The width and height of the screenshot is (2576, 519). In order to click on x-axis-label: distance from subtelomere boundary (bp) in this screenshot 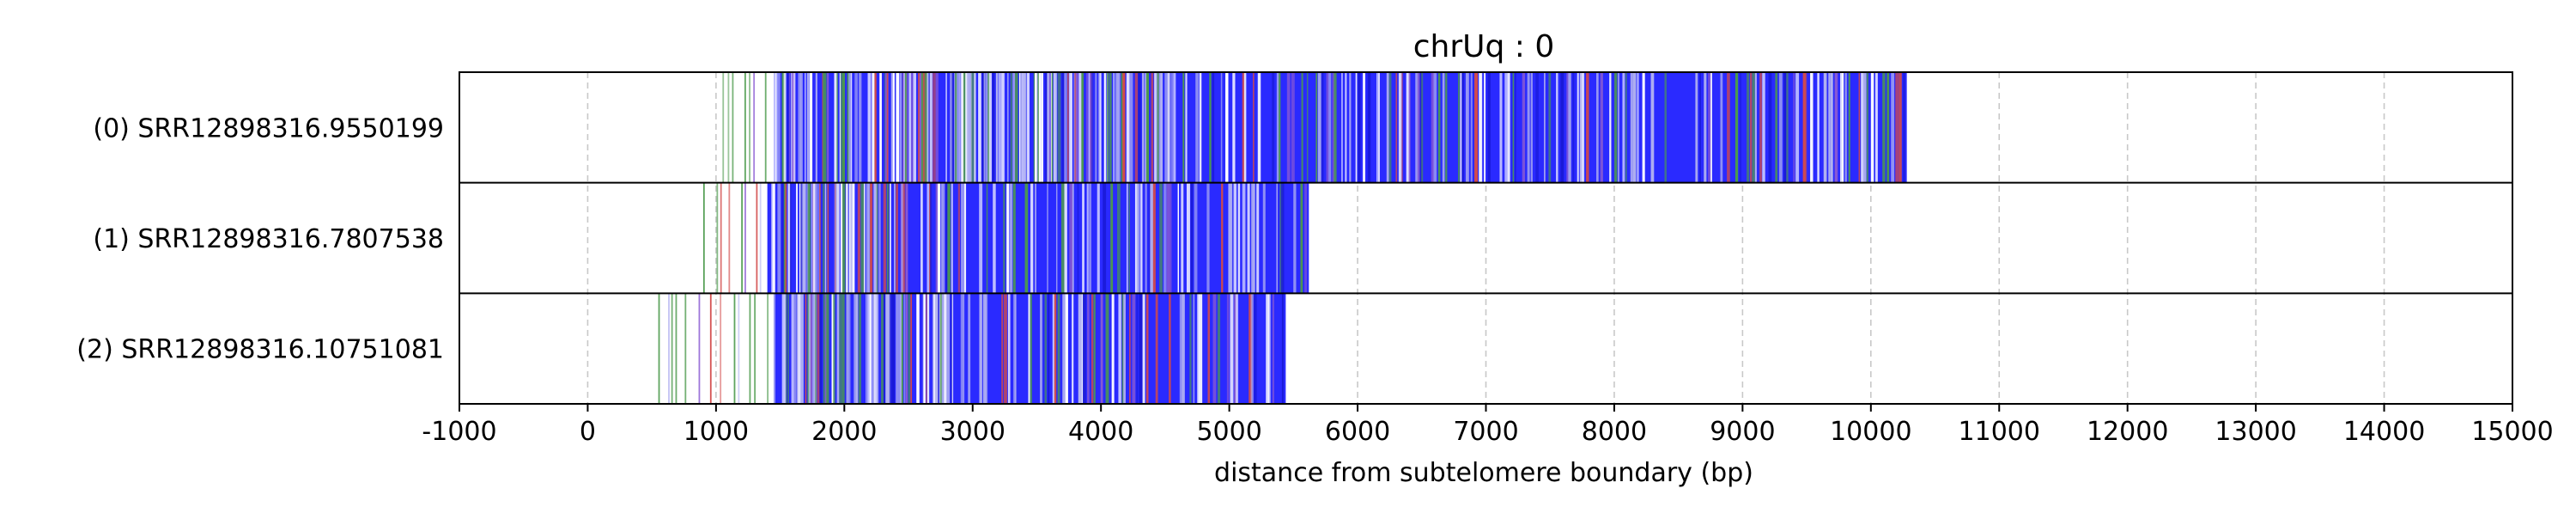, I will do `click(1484, 473)`.